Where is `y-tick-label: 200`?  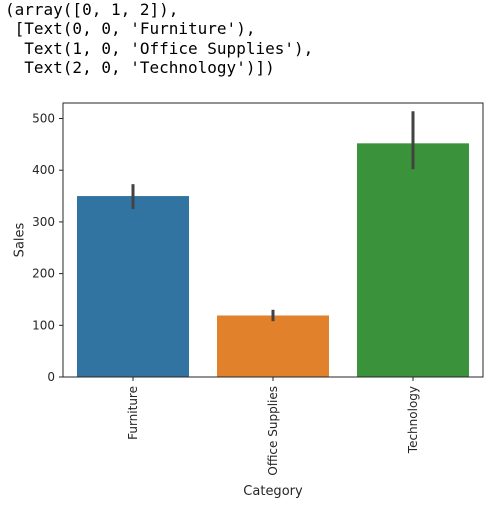
y-tick-label: 200 is located at coordinates (43, 274).